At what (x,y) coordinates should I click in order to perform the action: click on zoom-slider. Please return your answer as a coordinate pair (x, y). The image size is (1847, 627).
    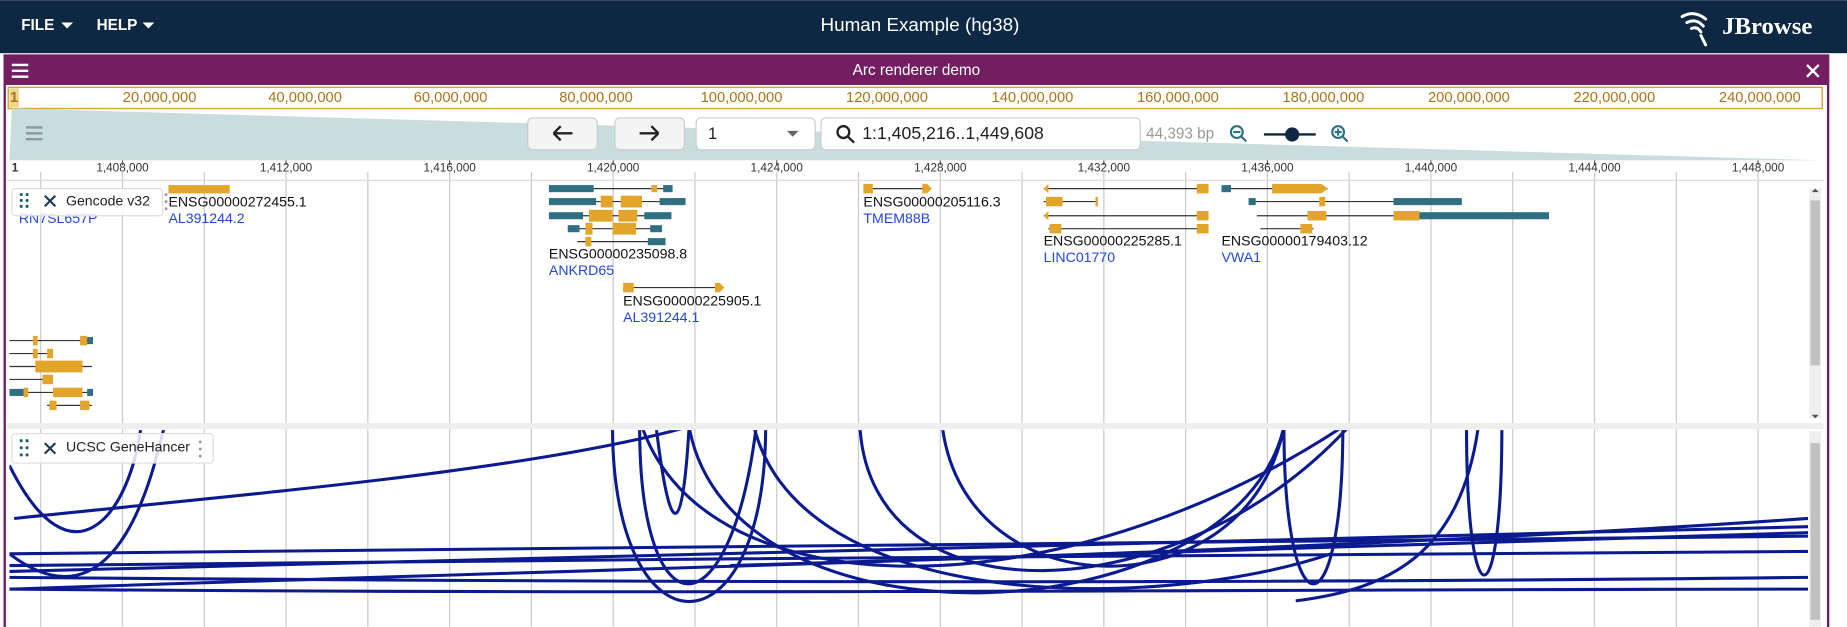
    Looking at the image, I should click on (1289, 134).